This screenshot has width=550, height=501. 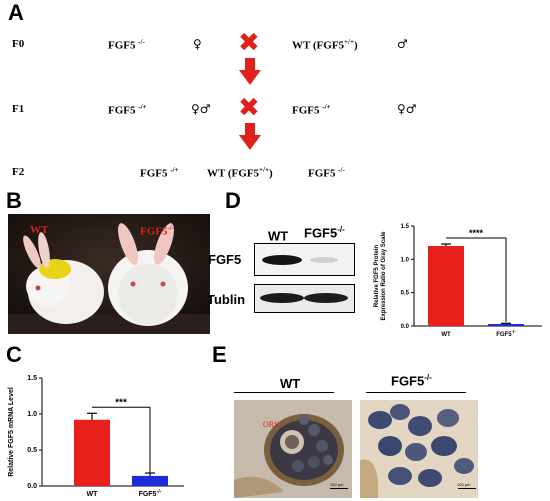 What do you see at coordinates (337, 484) in the screenshot?
I see `scale-text-wt: 100 μm` at bounding box center [337, 484].